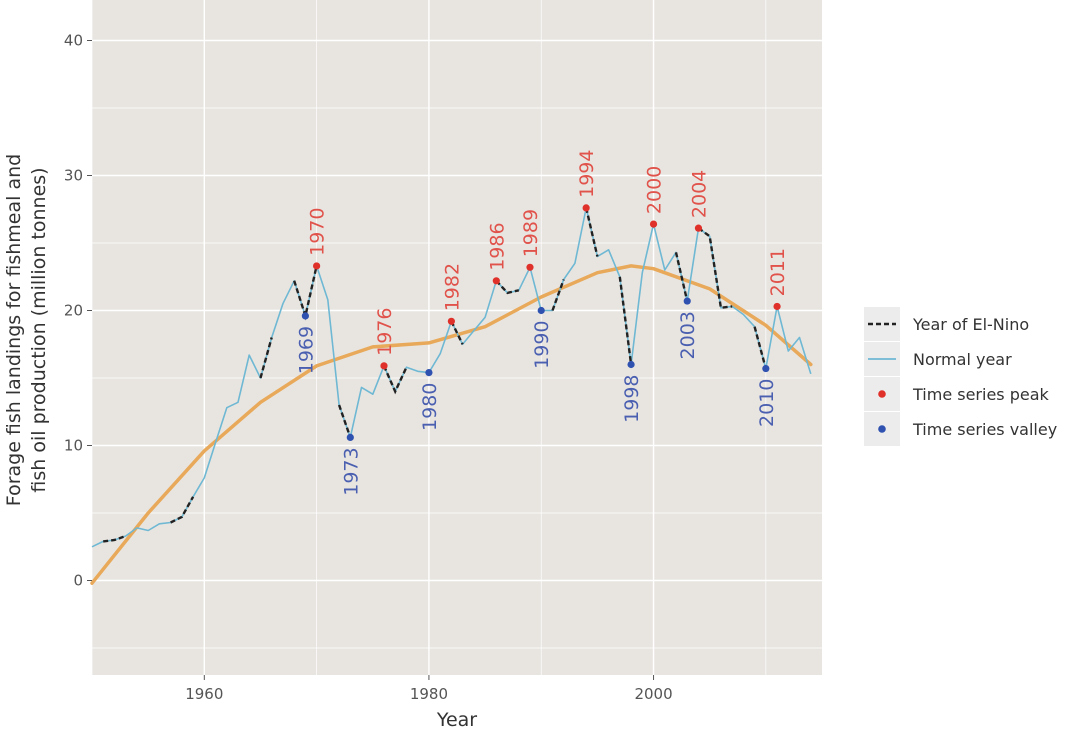 This screenshot has width=1080, height=731. I want to click on peak-label: 1994, so click(587, 174).